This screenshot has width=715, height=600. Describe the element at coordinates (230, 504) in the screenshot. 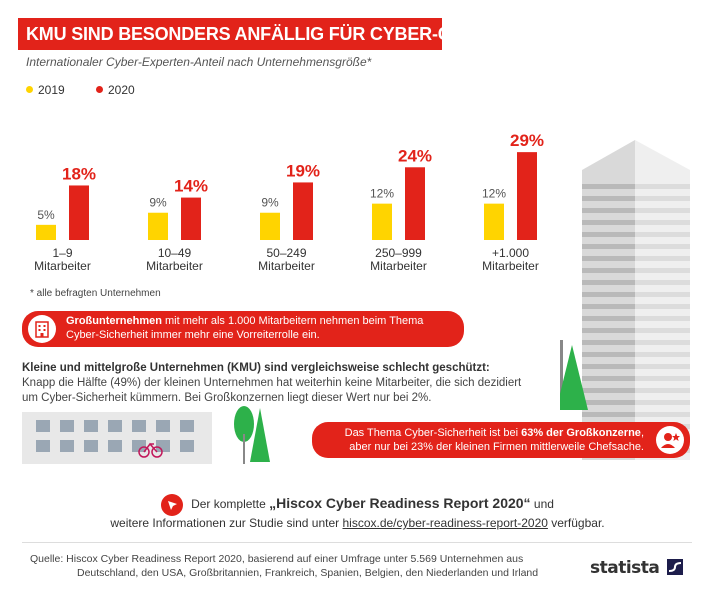

I see `report-pre: Der komplette` at that location.